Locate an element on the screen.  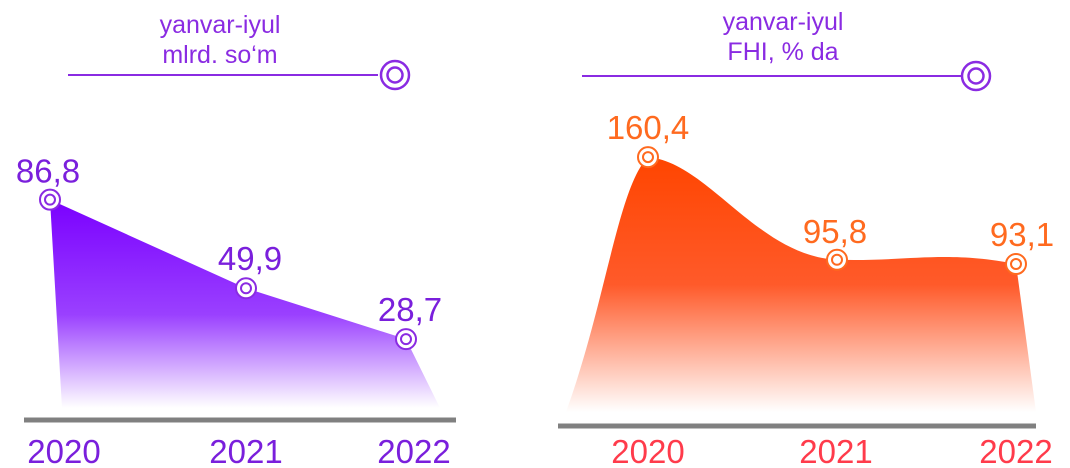
left-value-label-2021: 49,9 is located at coordinates (250, 258).